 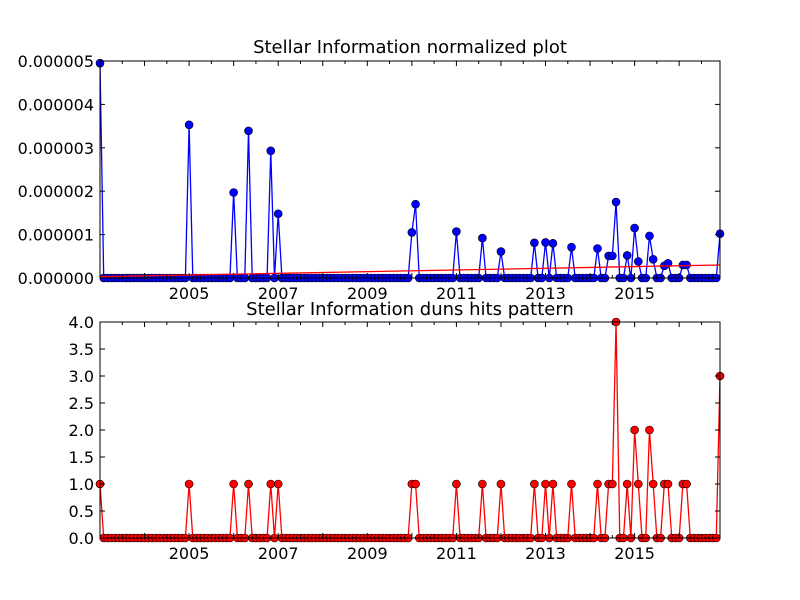 What do you see at coordinates (81, 376) in the screenshot?
I see `y-tick-label: 3.0` at bounding box center [81, 376].